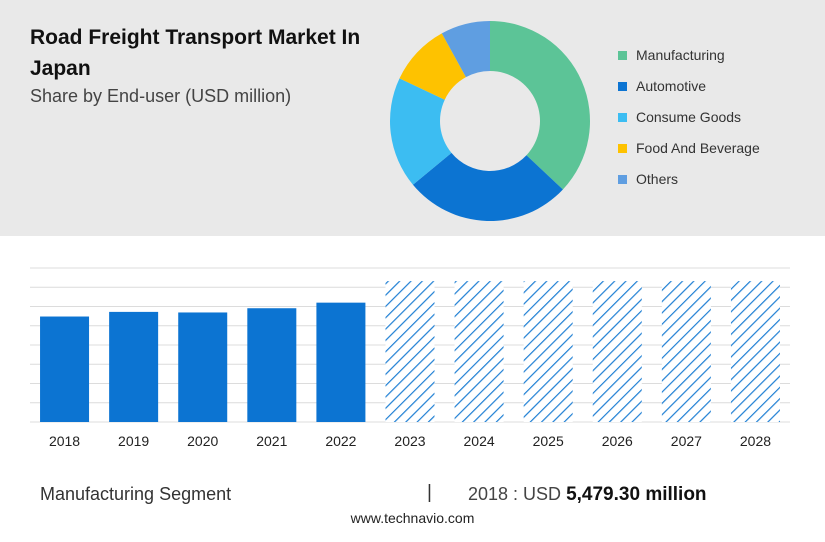 This screenshot has height=542, width=825. I want to click on x-tick-label-2026: 2026, so click(617, 441).